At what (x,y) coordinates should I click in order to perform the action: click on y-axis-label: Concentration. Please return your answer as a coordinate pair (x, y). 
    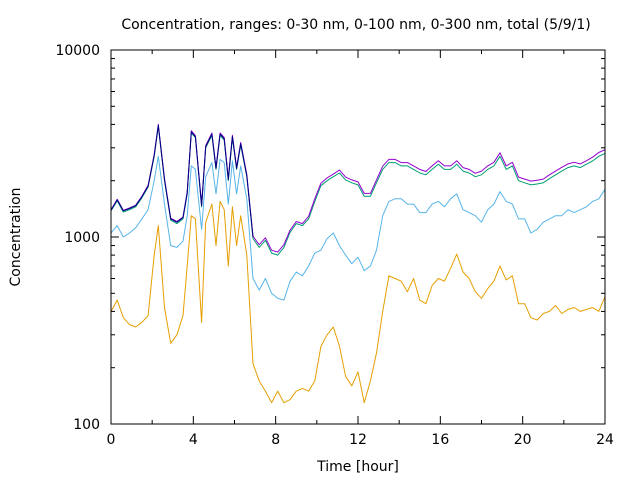
    Looking at the image, I should click on (16, 236).